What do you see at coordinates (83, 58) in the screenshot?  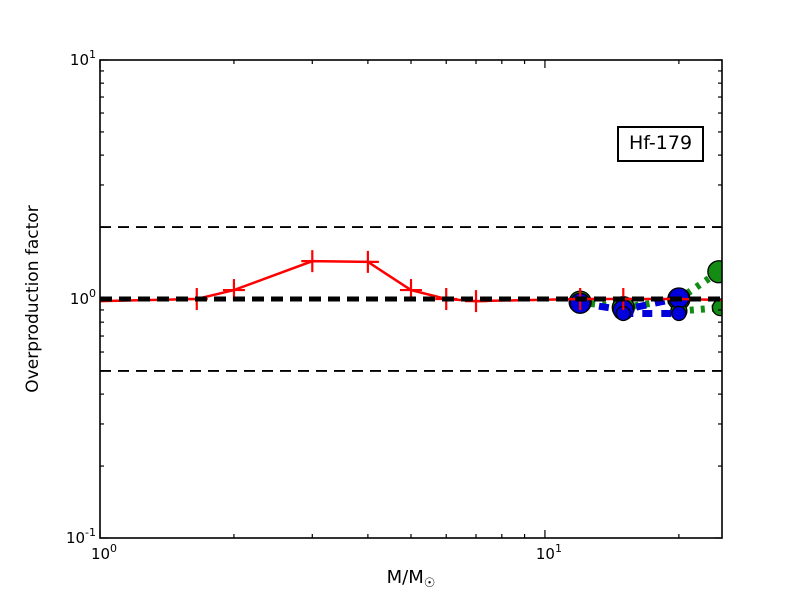 I see `y-tick-label: 10¹` at bounding box center [83, 58].